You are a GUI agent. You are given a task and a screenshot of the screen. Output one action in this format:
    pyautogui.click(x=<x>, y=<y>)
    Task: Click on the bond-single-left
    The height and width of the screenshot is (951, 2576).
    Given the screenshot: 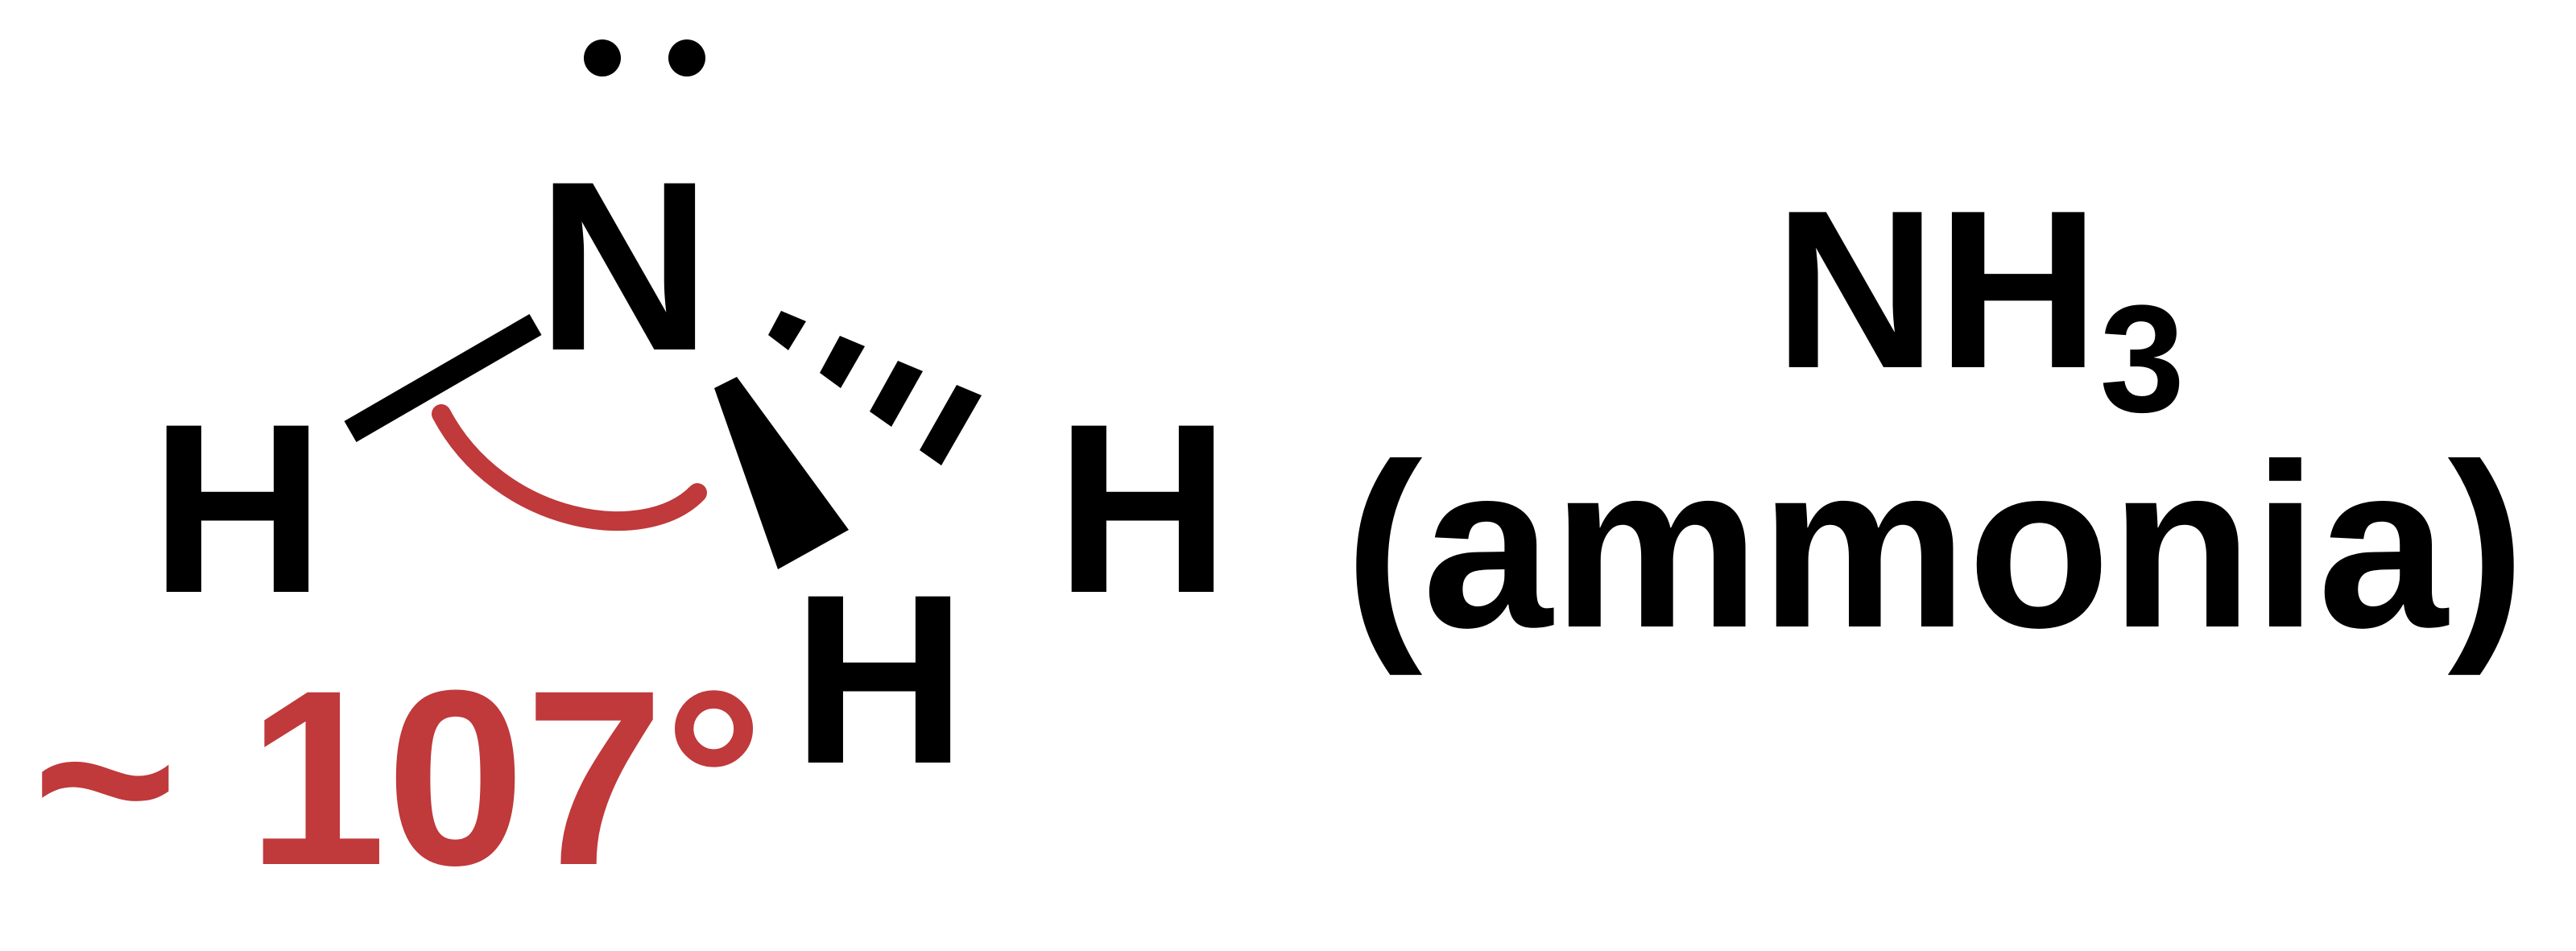 What is the action you would take?
    pyautogui.click(x=443, y=378)
    